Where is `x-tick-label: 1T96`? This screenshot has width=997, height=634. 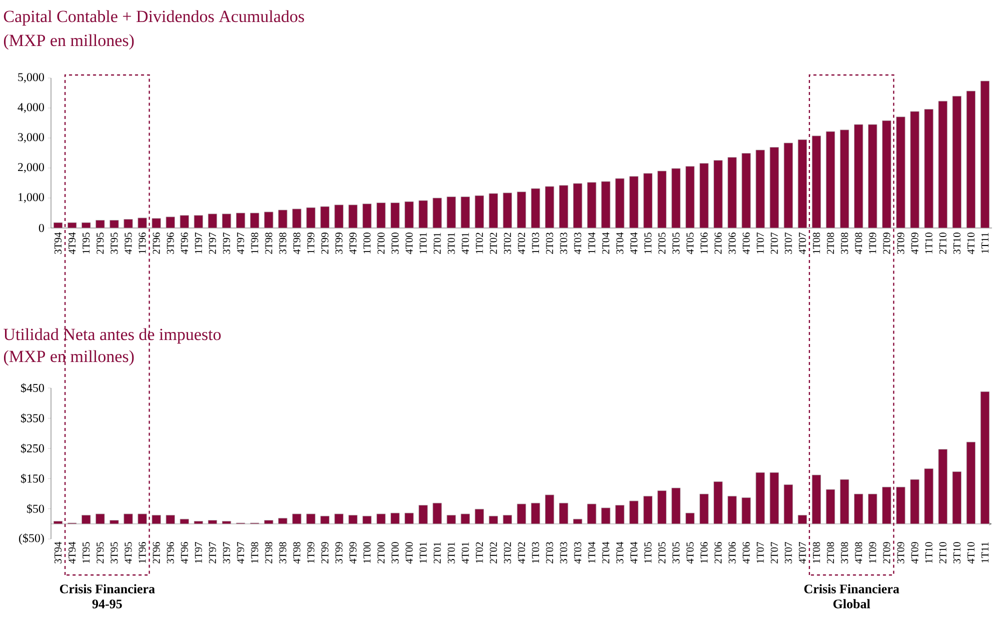
x-tick-label: 1T96 is located at coordinates (142, 243).